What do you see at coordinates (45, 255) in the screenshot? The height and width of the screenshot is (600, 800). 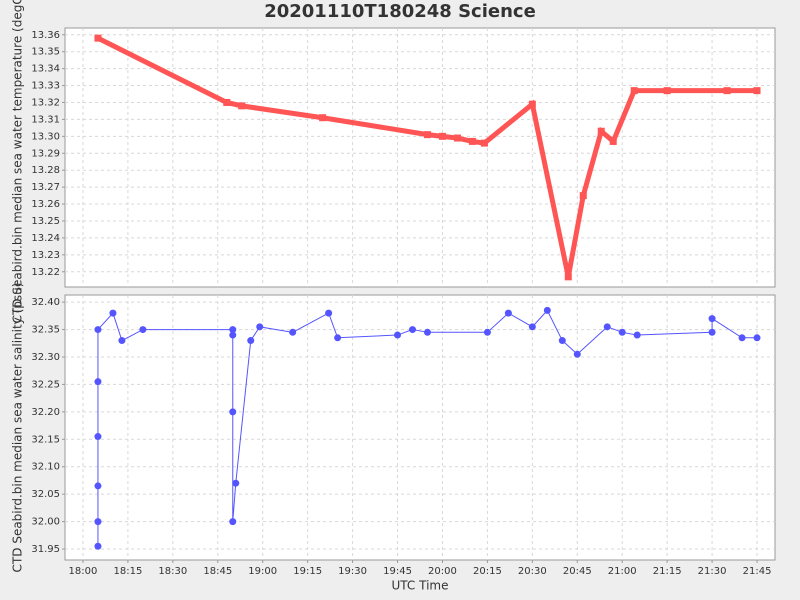 I see `y-tick-label: 13.23` at bounding box center [45, 255].